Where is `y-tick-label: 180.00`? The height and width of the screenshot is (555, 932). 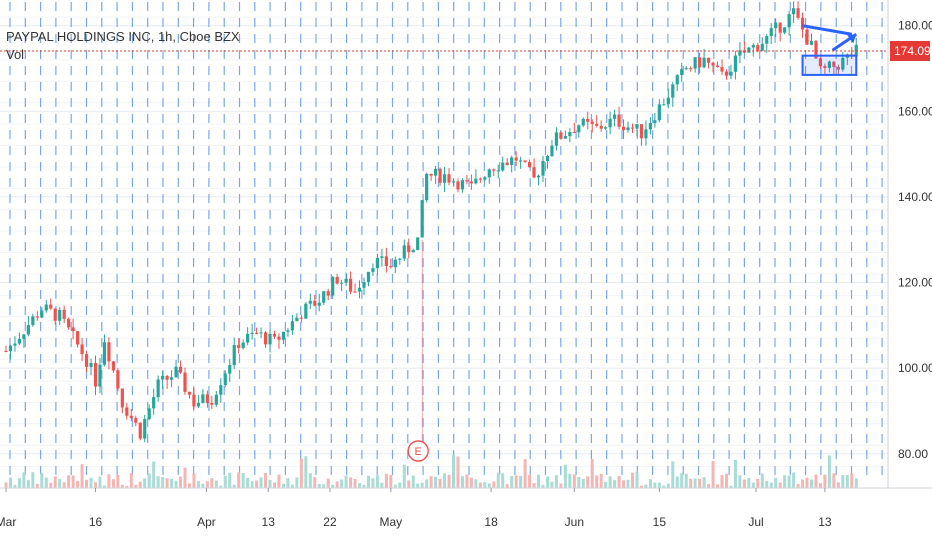 y-tick-label: 180.00 is located at coordinates (915, 26).